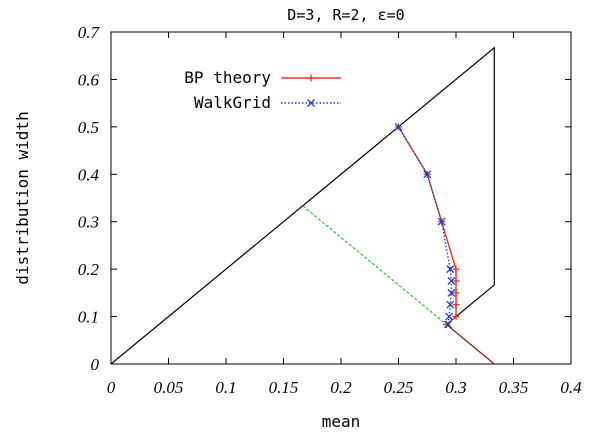 The height and width of the screenshot is (432, 589). Describe the element at coordinates (88, 222) in the screenshot. I see `y-tick-label: 0.3` at that location.